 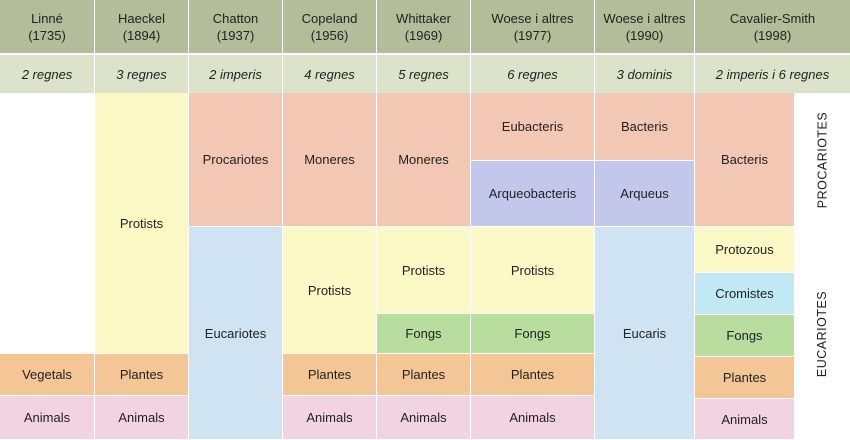 I want to click on header-linne: Linné (1735), so click(x=47, y=26).